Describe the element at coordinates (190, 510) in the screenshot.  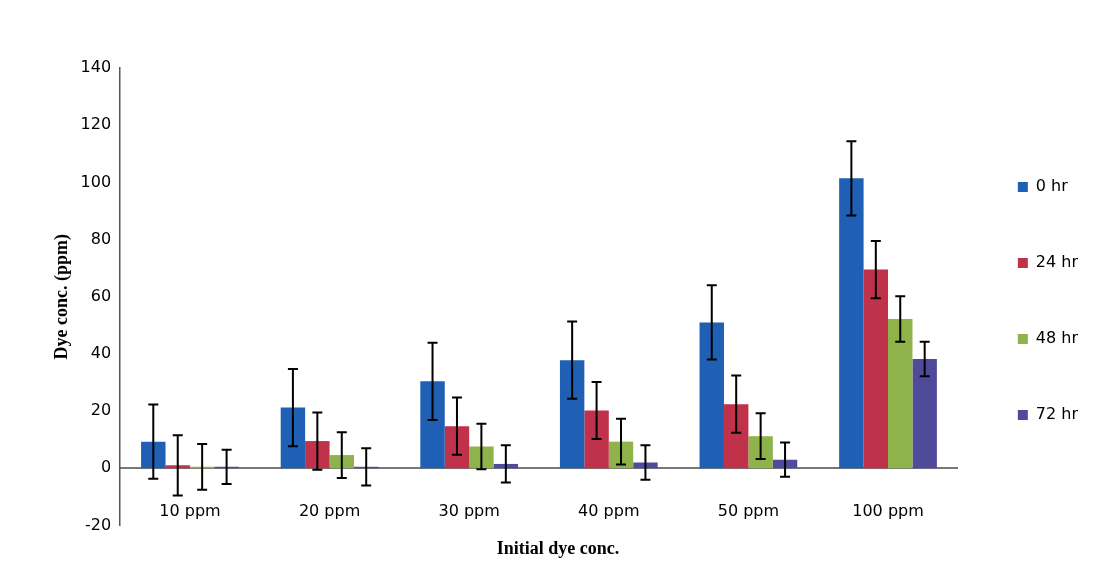
I see `x-tick-label: 10 ppm` at that location.